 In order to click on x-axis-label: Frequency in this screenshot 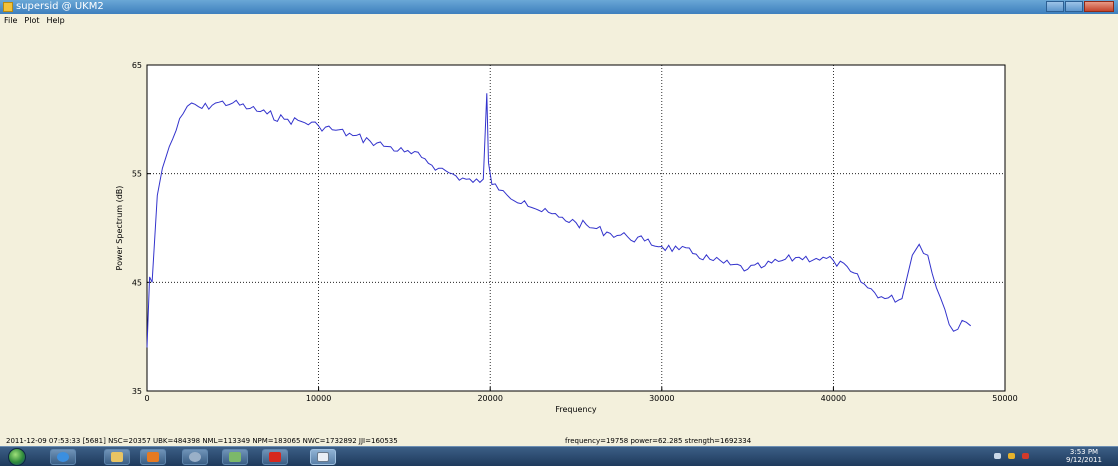, I will do `click(576, 409)`.